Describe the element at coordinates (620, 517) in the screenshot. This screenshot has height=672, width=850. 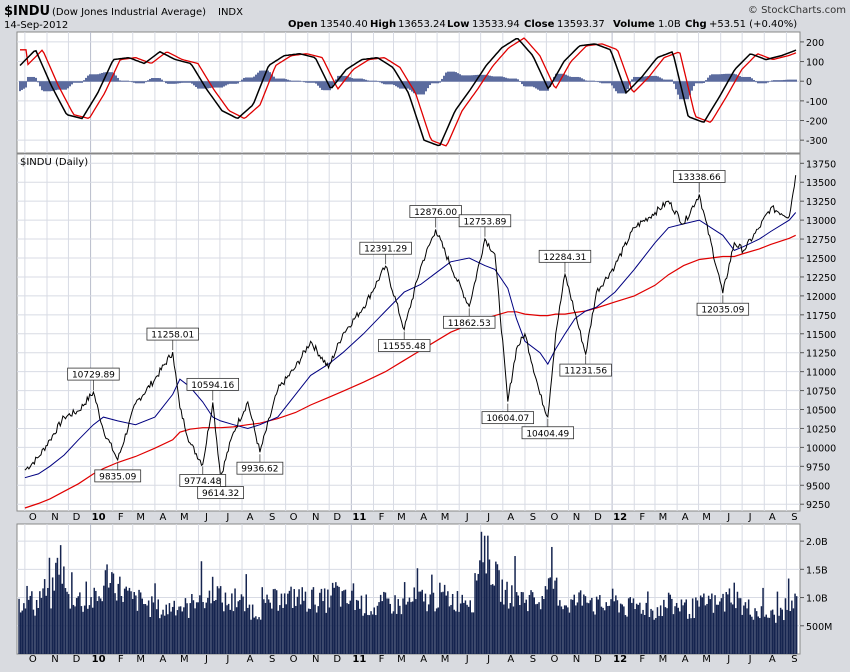
I see `month-tick-label: 12` at that location.